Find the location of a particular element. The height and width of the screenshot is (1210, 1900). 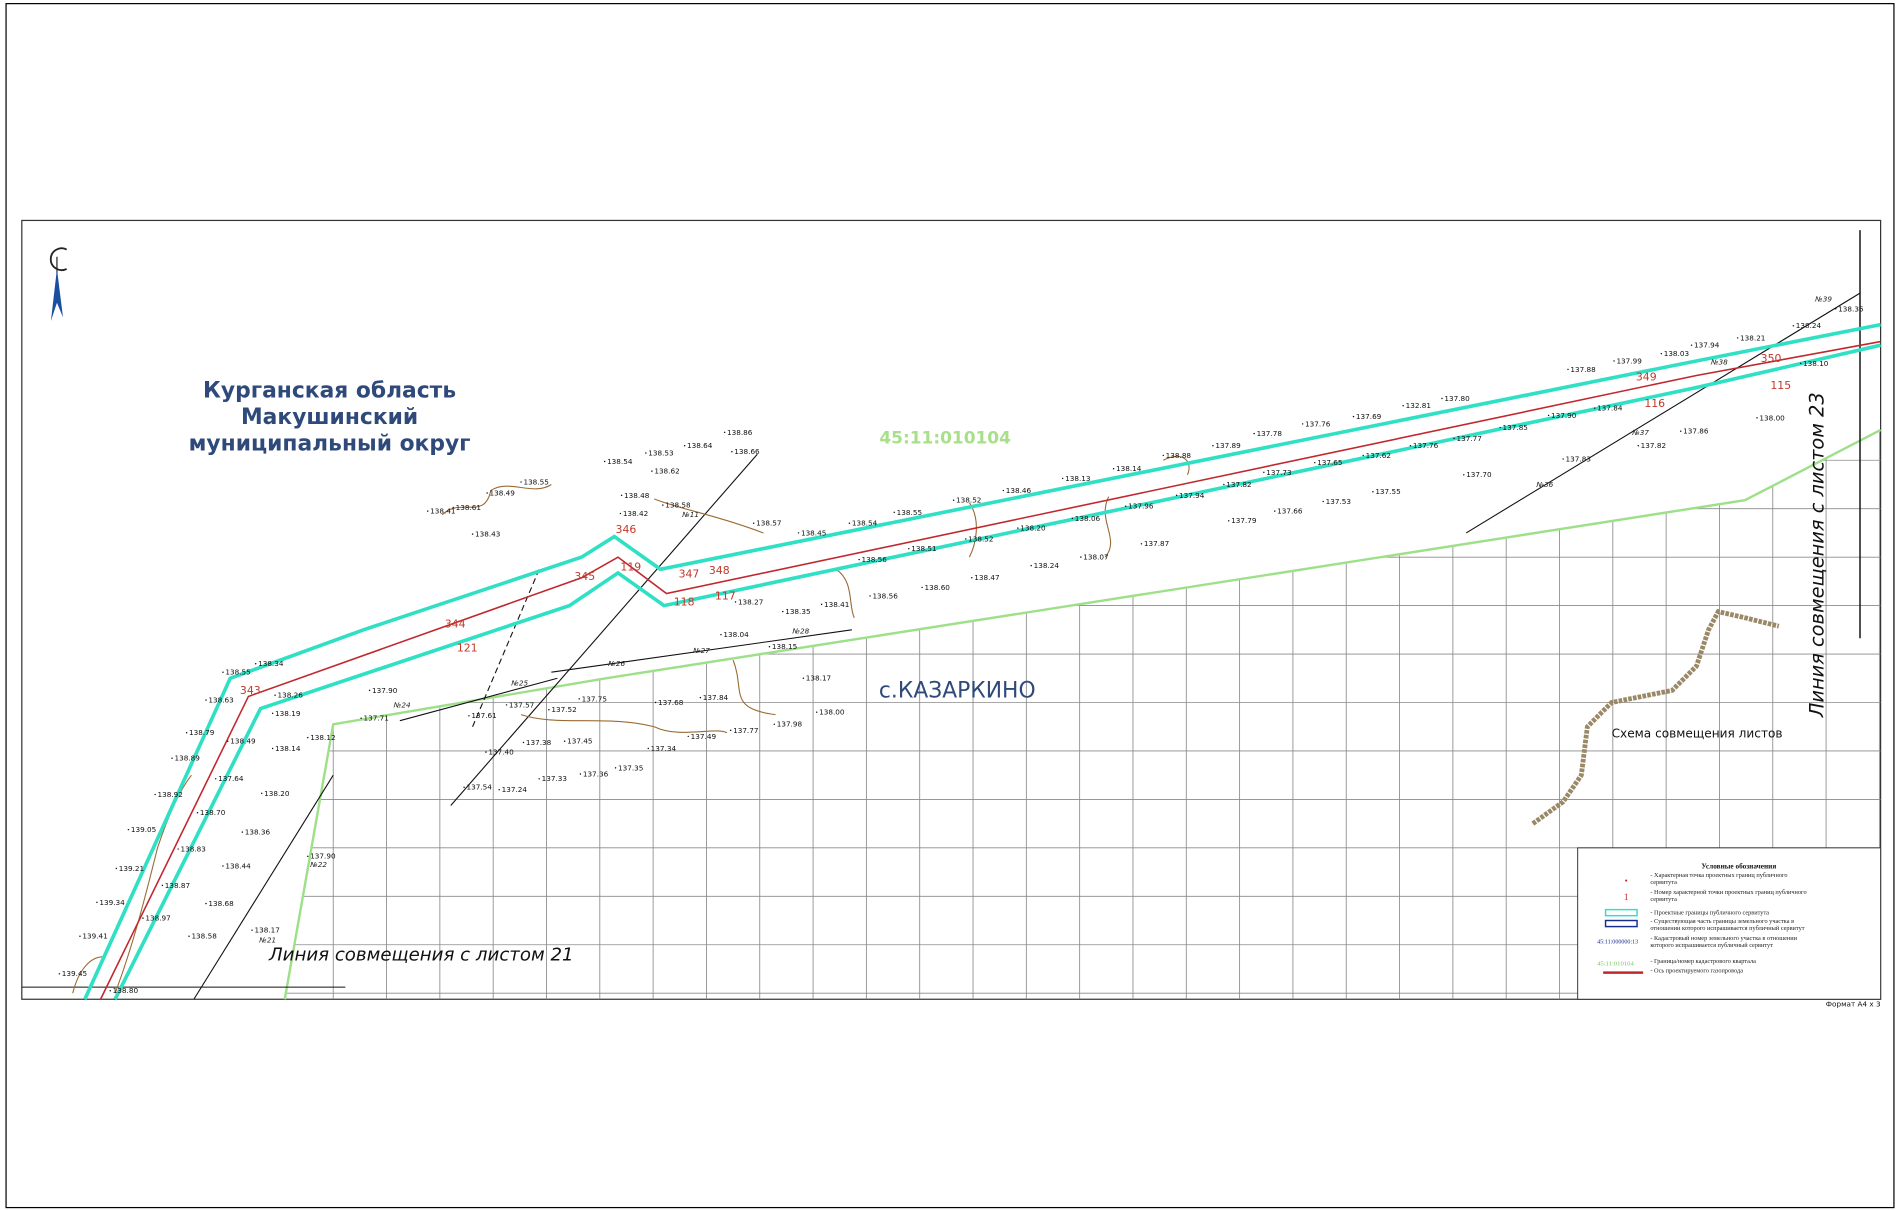

elevation-label: 138.17 is located at coordinates (266, 930).